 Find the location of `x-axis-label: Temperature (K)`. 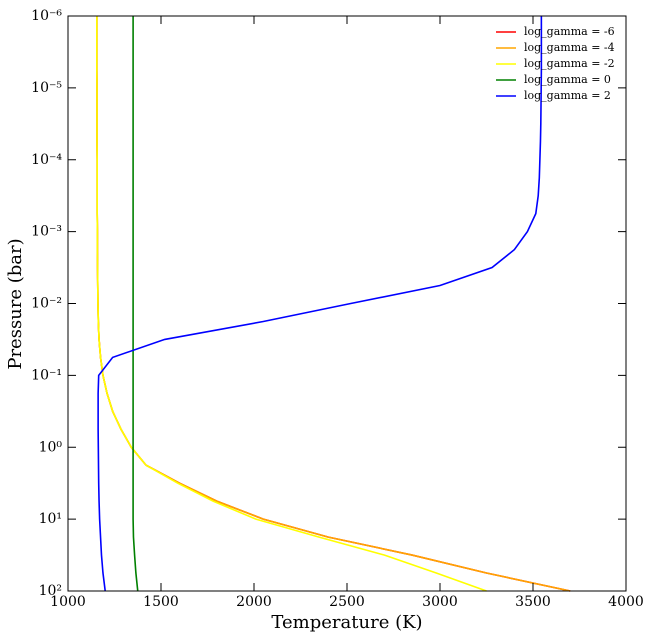

x-axis-label: Temperature (K) is located at coordinates (346, 622).